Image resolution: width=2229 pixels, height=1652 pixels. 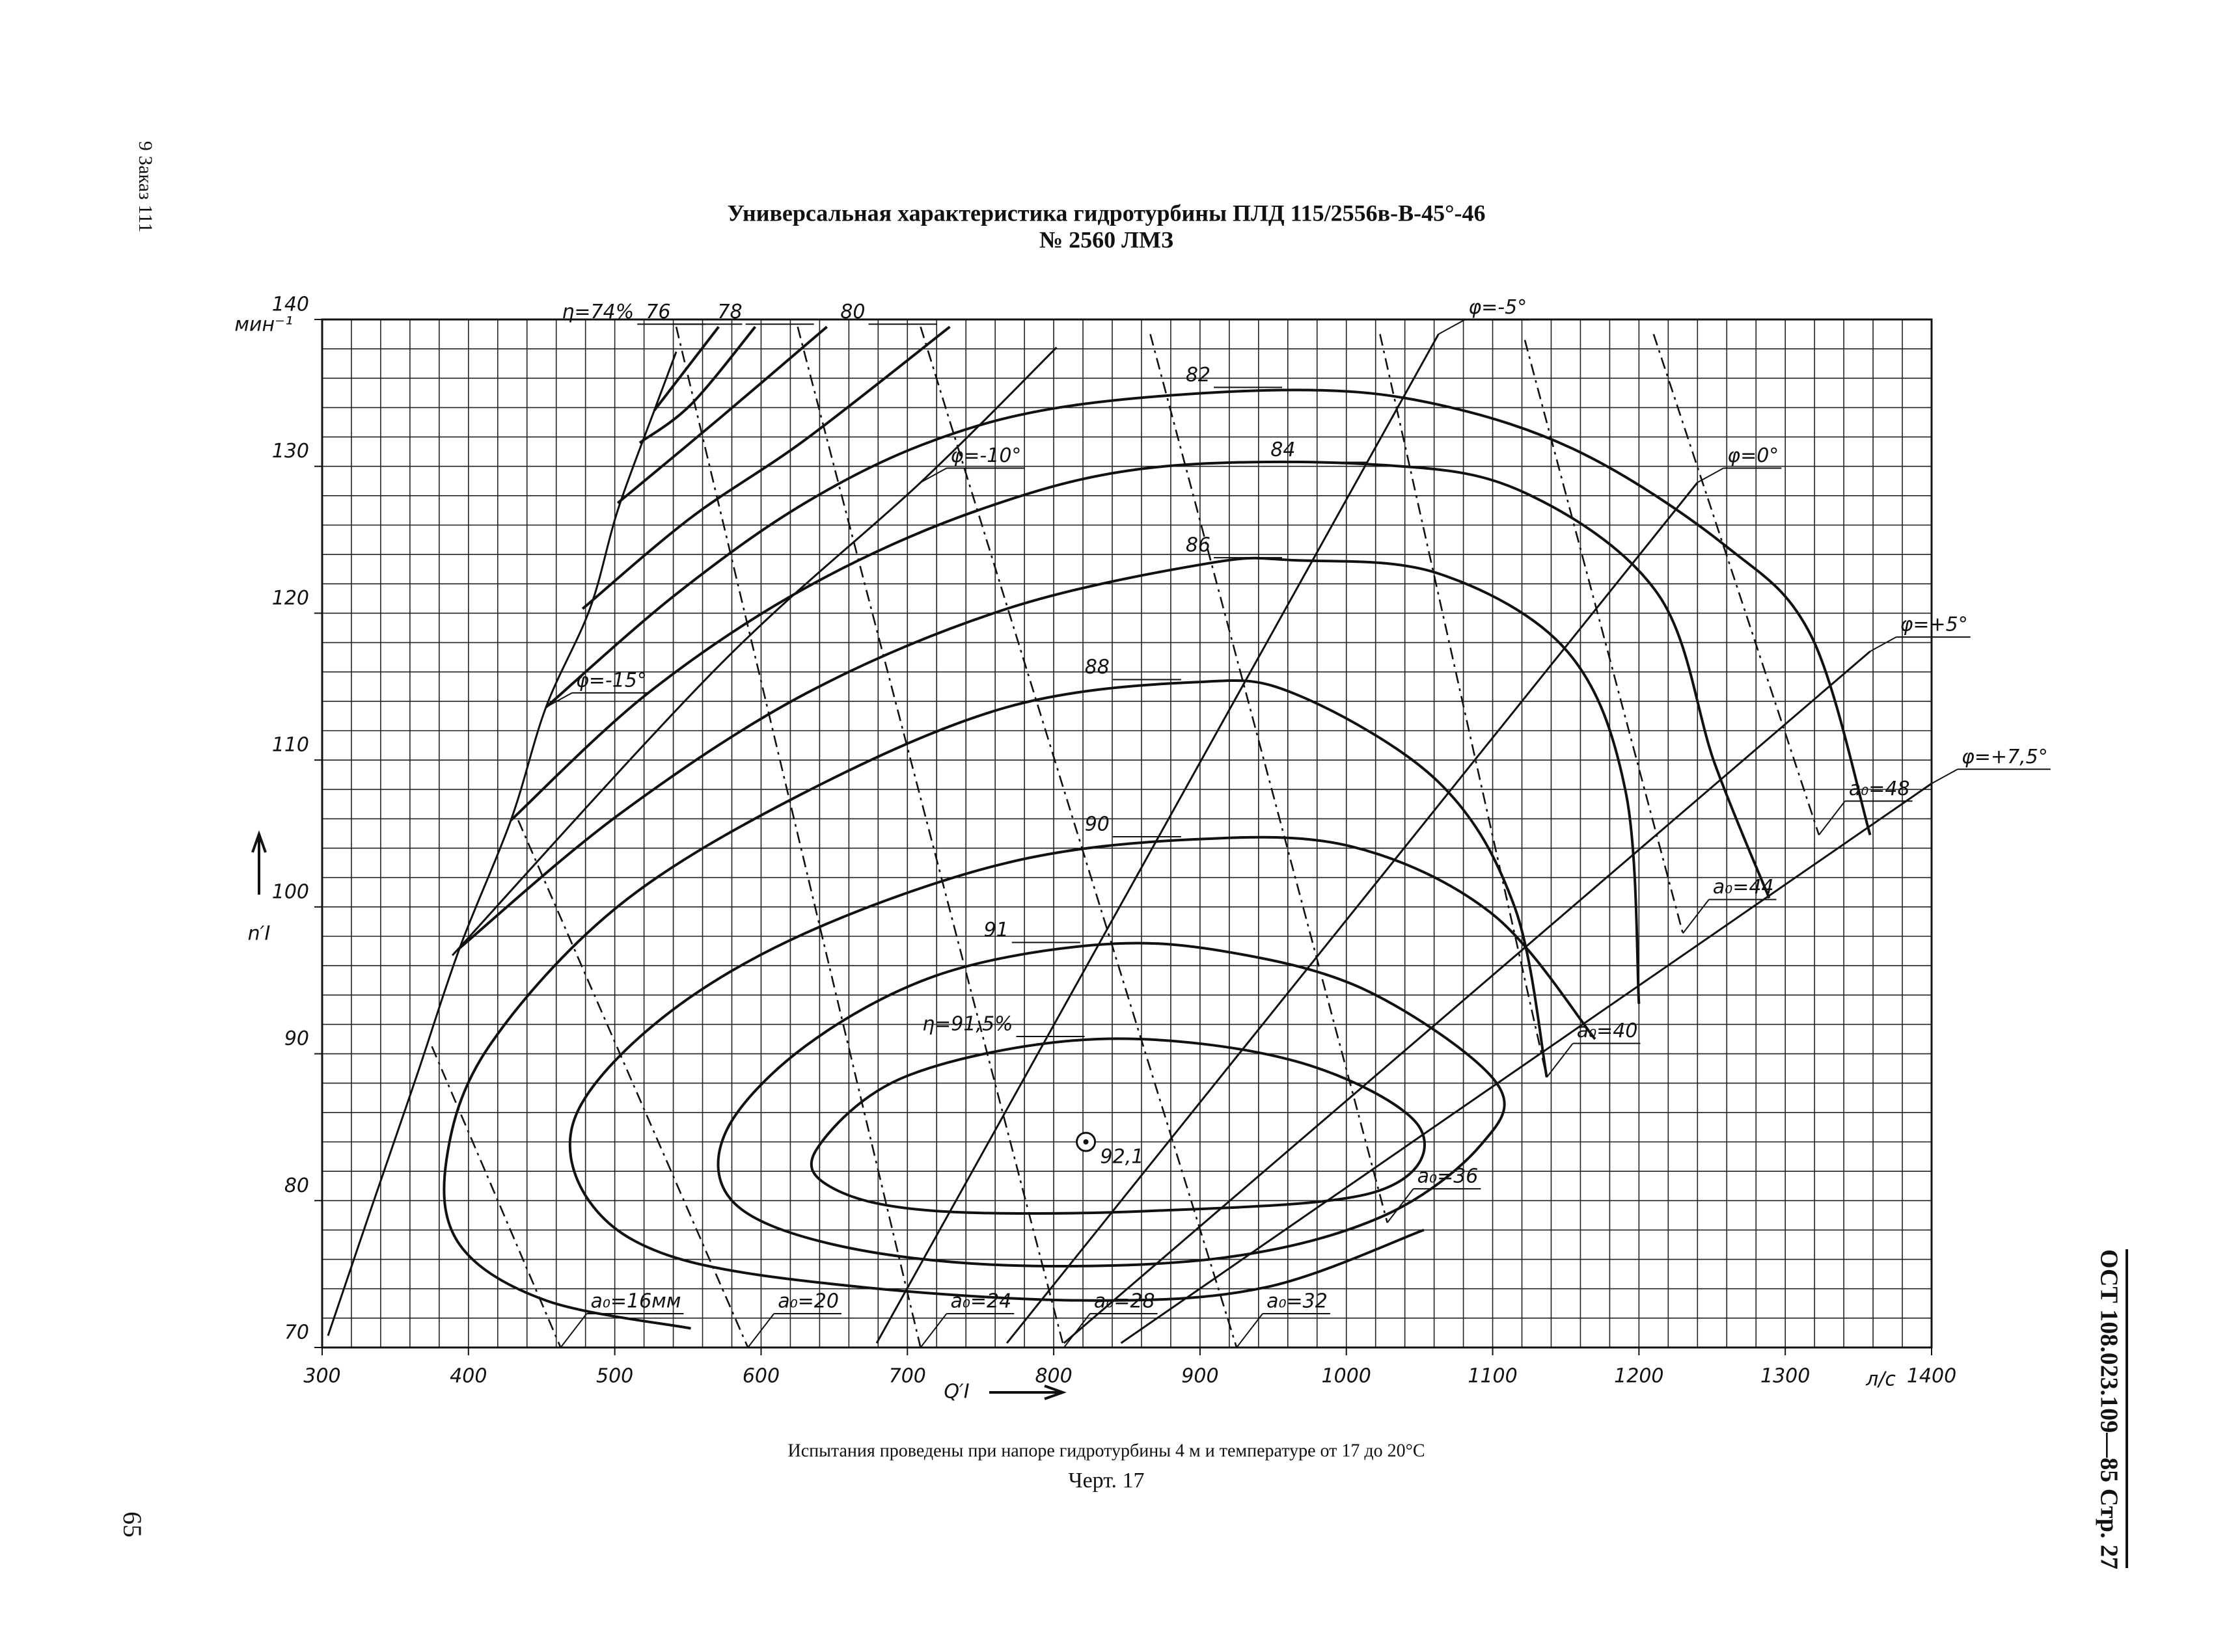 I want to click on x-tick-label: 900, so click(x=1199, y=1377).